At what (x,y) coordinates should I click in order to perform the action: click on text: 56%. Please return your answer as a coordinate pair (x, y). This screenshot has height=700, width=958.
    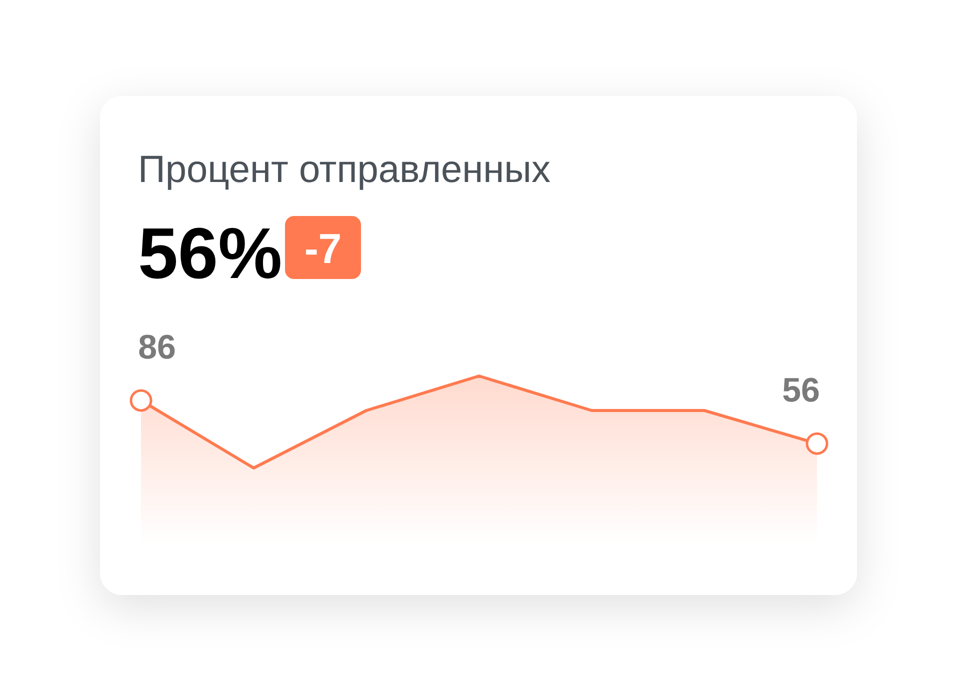
    Looking at the image, I should click on (210, 254).